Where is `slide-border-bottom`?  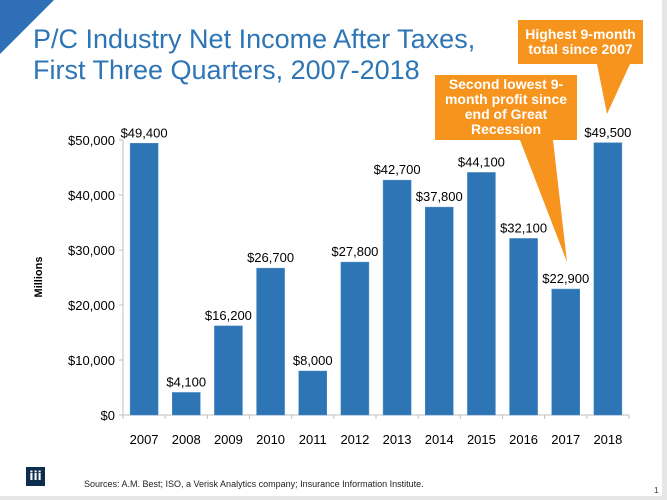 slide-border-bottom is located at coordinates (333, 498).